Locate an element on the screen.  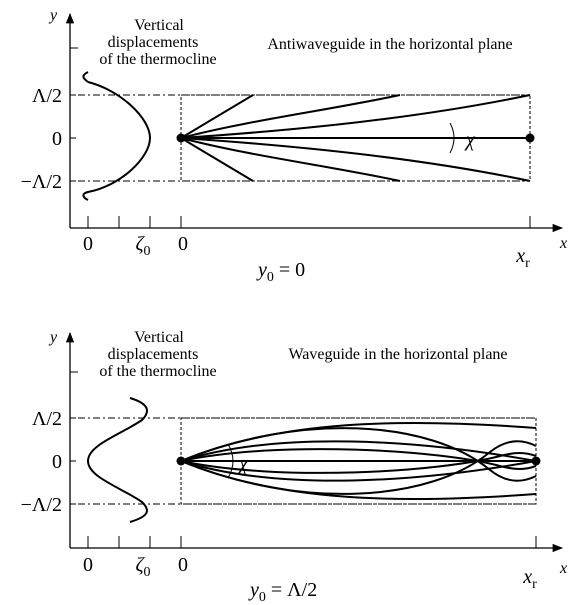
panel-title: Waveguide in the horizontal plane is located at coordinates (397, 354).